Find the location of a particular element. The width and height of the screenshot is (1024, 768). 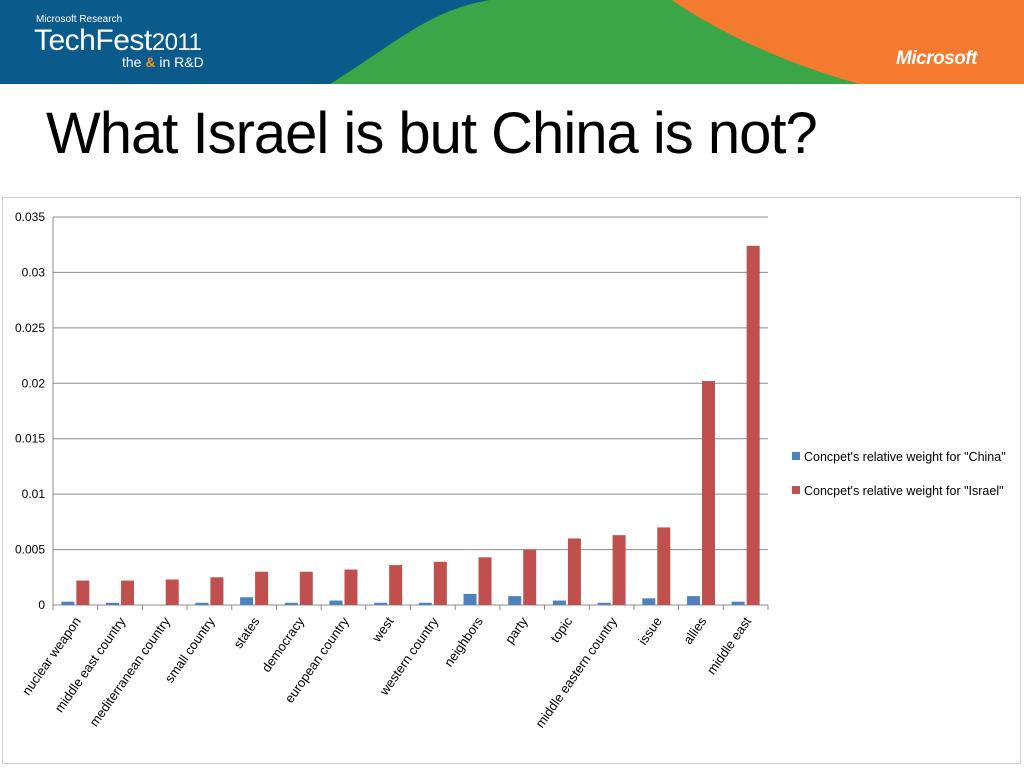

legend-label: Concpet's relative weight for "Israel" is located at coordinates (904, 491).